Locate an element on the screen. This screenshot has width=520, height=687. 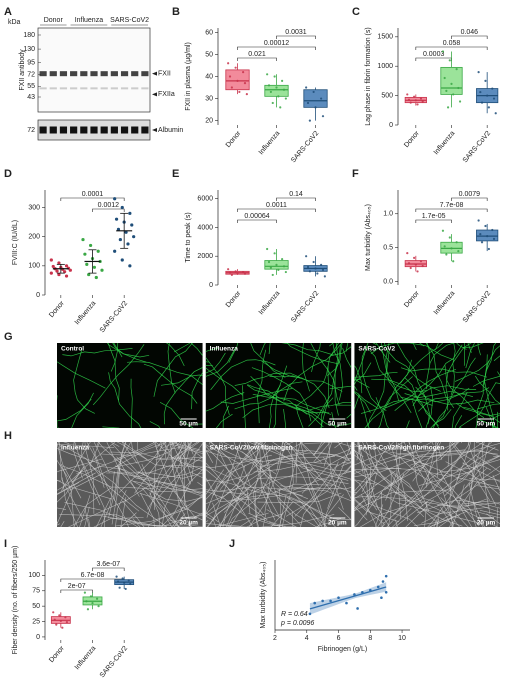
comparison-label: 0.0003 is located at coordinates (434, 54).